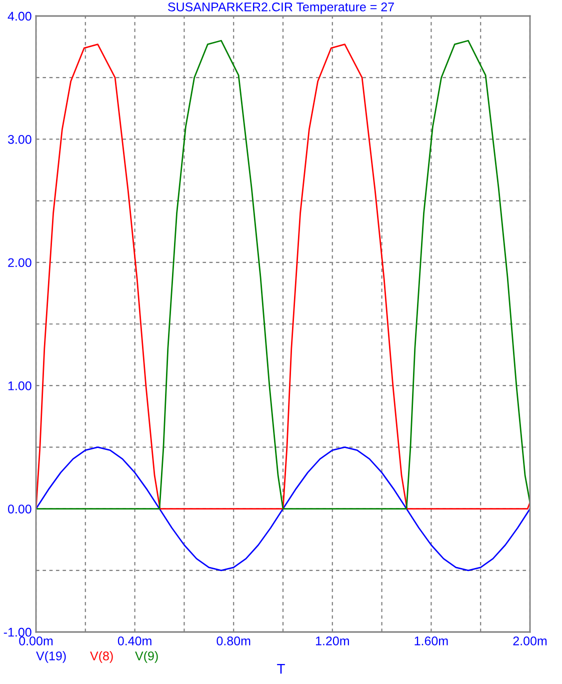 The height and width of the screenshot is (684, 562). Describe the element at coordinates (281, 8) in the screenshot. I see `chart-title: SUSANPARKER2.CIR Temperature = 27` at that location.